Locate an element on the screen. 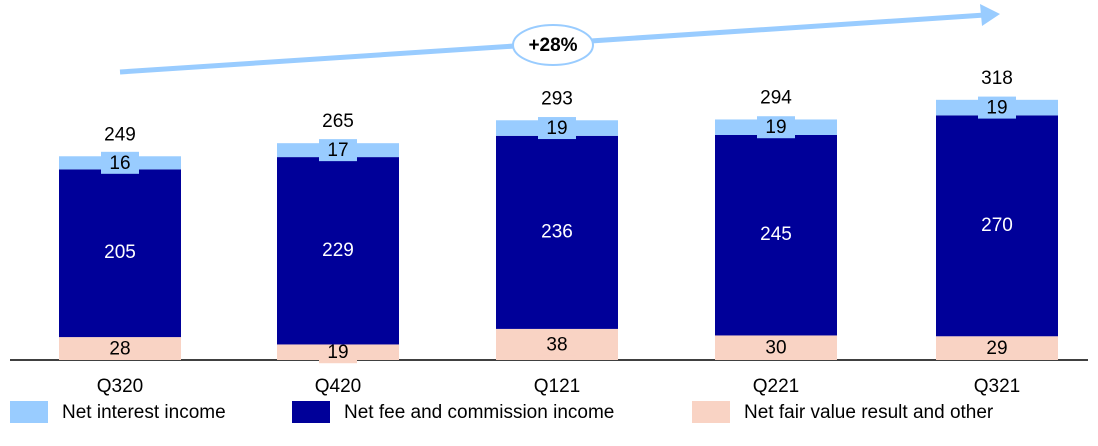 Image resolution: width=1098 pixels, height=446 pixels. data-label: 17 is located at coordinates (337, 150).